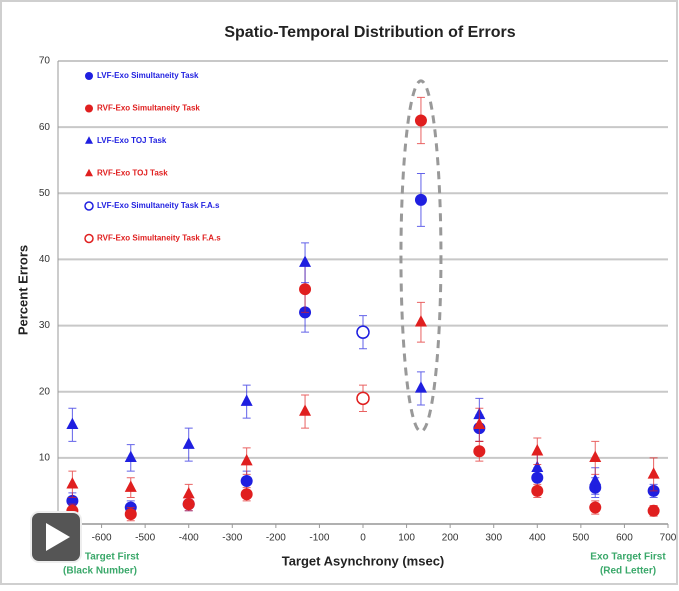 This screenshot has height=591, width=679. Describe the element at coordinates (100, 571) in the screenshot. I see `annotation: (Black Number)` at that location.